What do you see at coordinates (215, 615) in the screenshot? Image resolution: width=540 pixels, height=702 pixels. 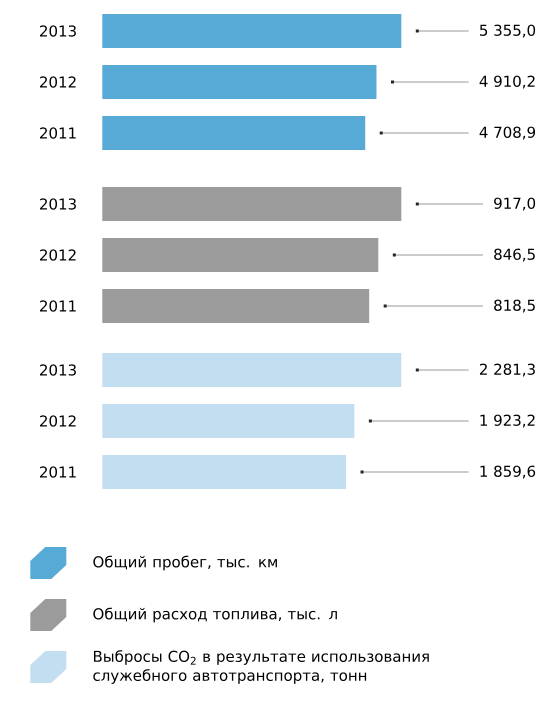 I see `legend-label: Общий расход топлива, тыс. л` at bounding box center [215, 615].